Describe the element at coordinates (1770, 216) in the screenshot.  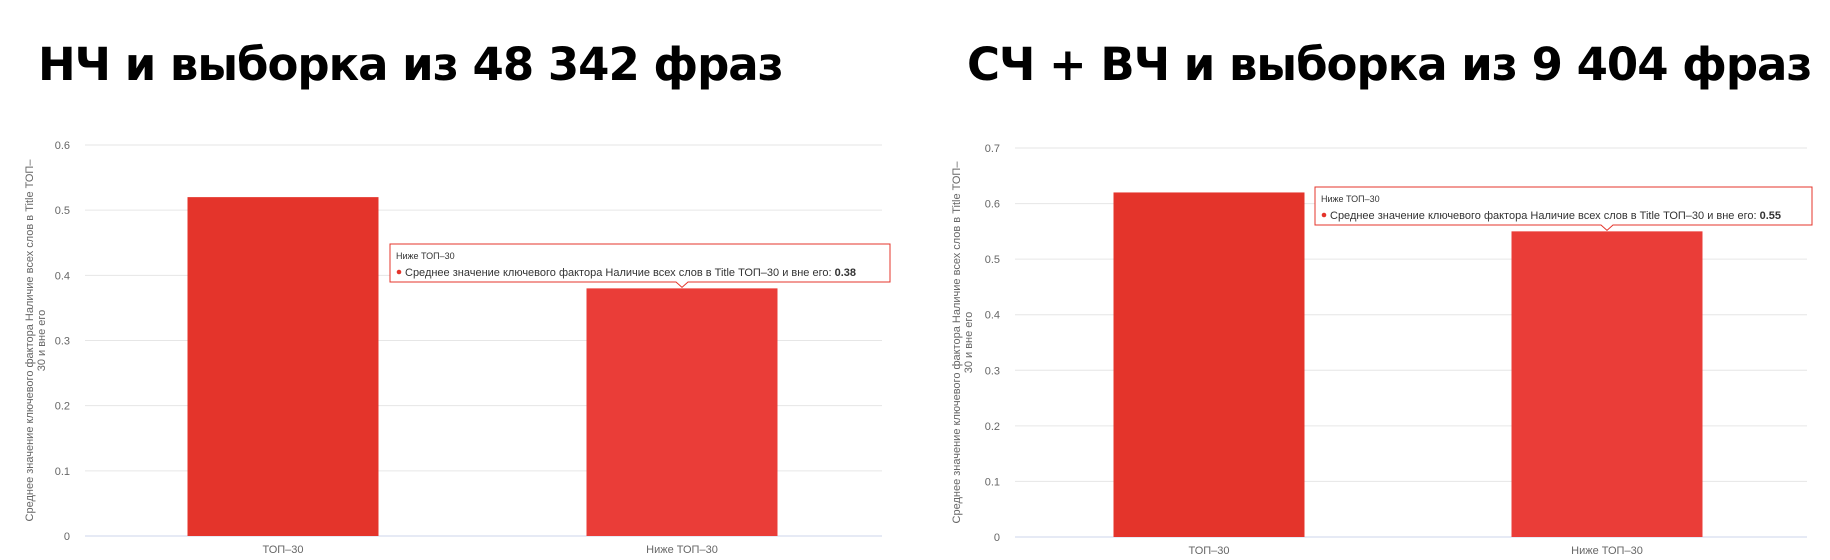
I see `tooltip-value: 0.55` at that location.